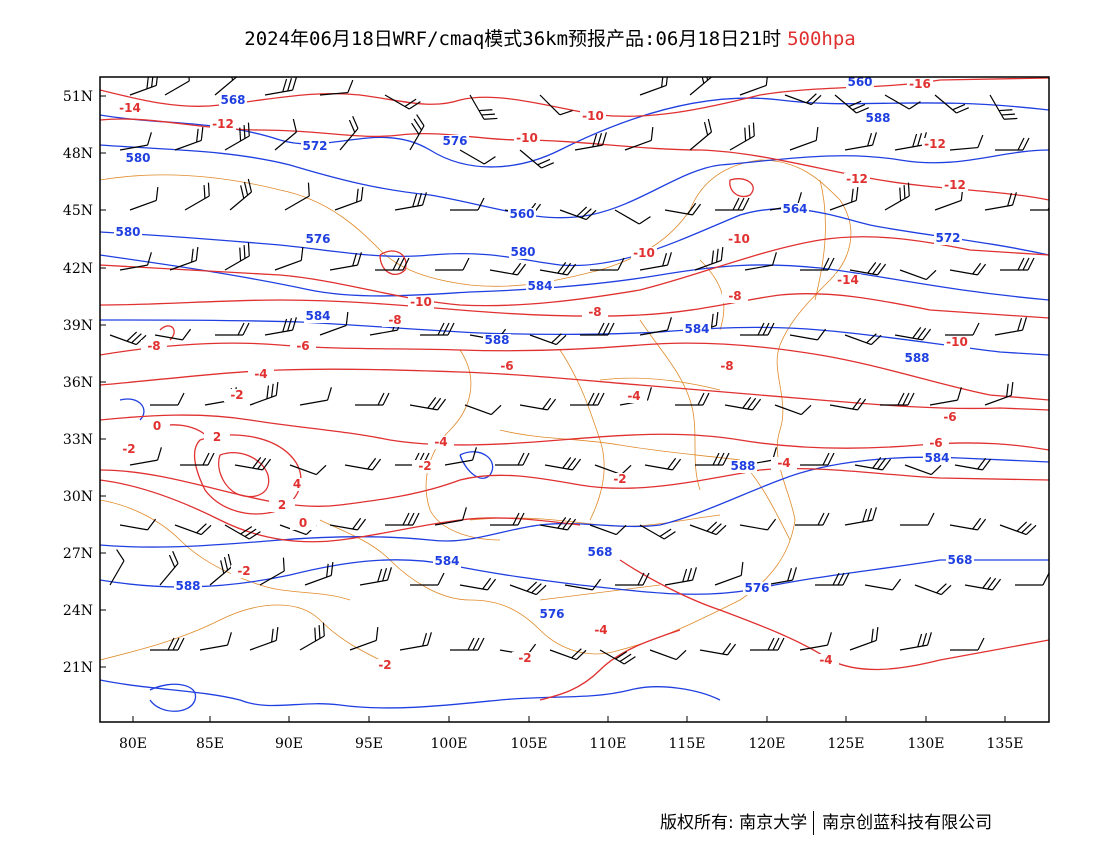  Describe the element at coordinates (78, 97) in the screenshot. I see `lat-tick-label: 51N` at that location.